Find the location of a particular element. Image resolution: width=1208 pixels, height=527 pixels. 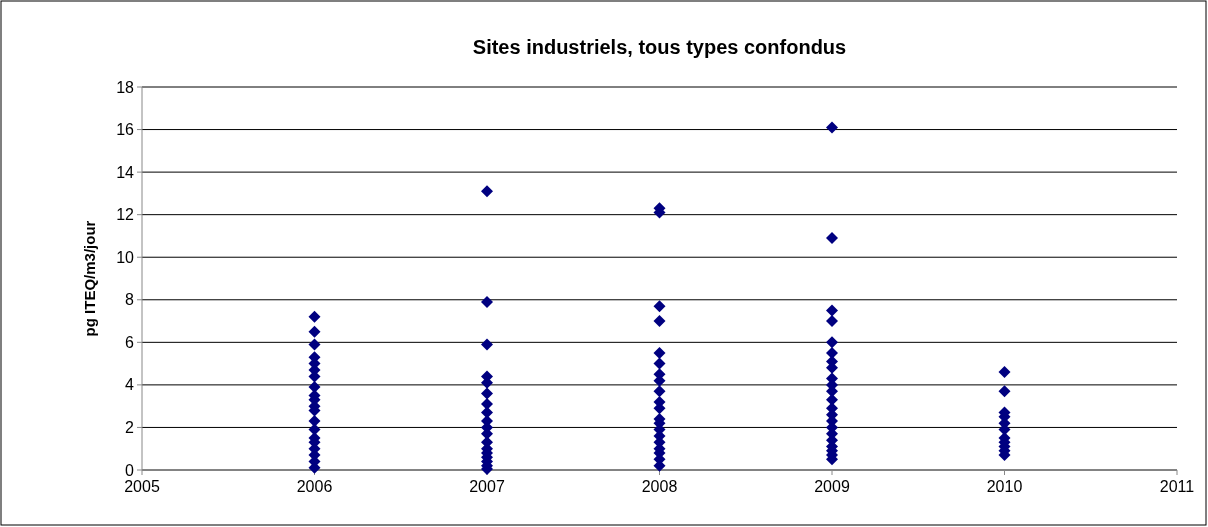

x-tick-label: 2009 is located at coordinates (832, 486).